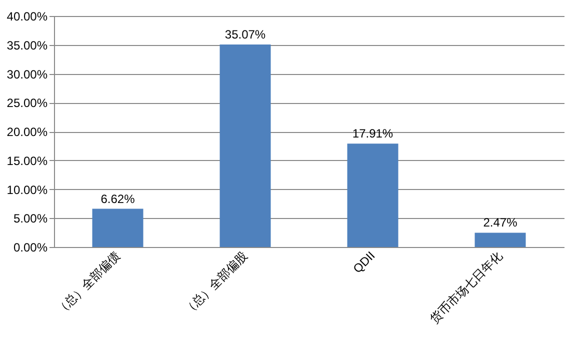  What do you see at coordinates (118, 199) in the screenshot?
I see `data-label: 6.62%` at bounding box center [118, 199].